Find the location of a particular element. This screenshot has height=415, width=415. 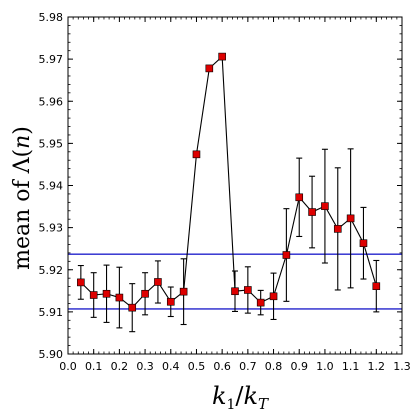

y-tick-label: 5.98 is located at coordinates (51, 17).